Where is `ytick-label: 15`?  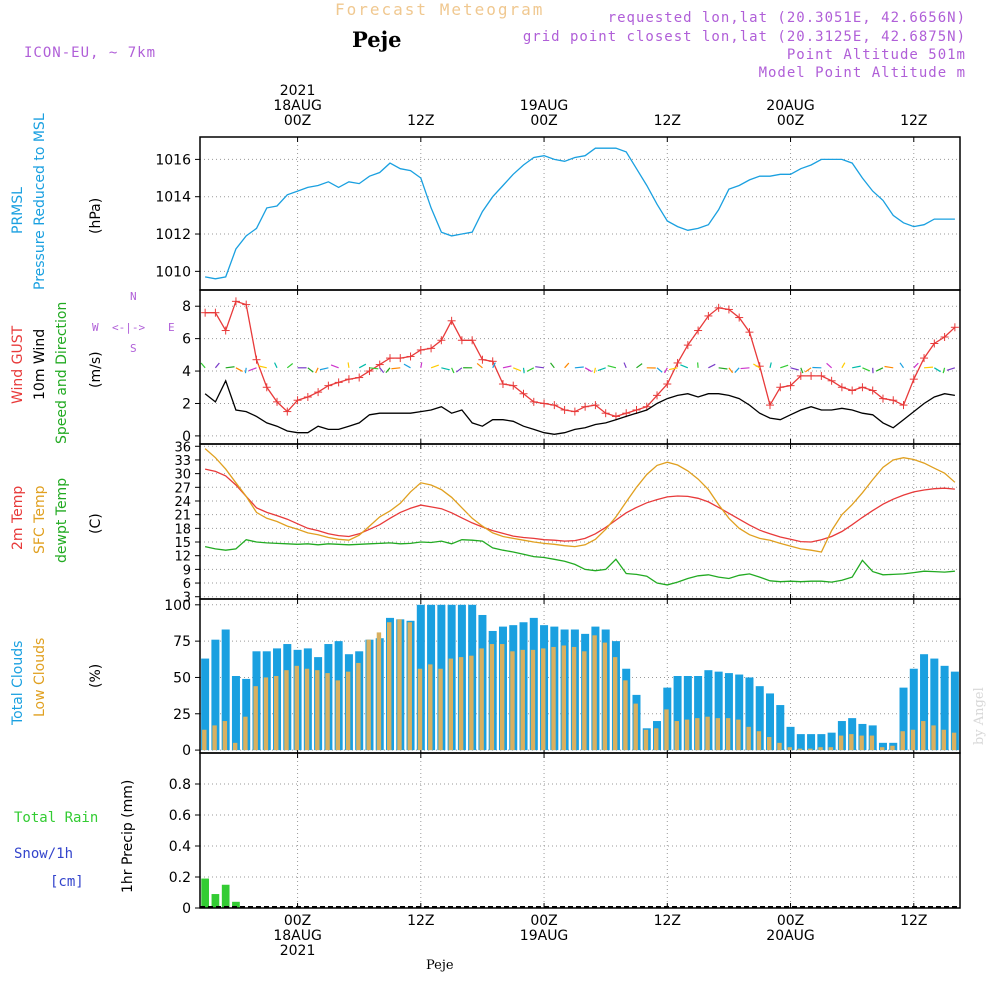
ytick-label: 15 is located at coordinates (182, 543).